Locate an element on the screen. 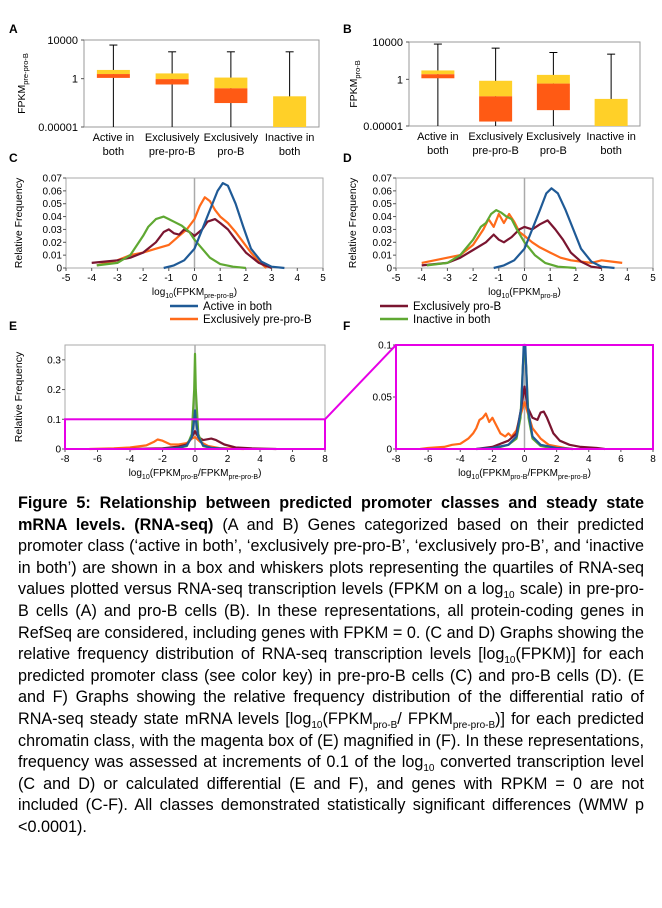 The height and width of the screenshot is (908, 662). legend-label: Exclusively pre-pro-B is located at coordinates (257, 320).